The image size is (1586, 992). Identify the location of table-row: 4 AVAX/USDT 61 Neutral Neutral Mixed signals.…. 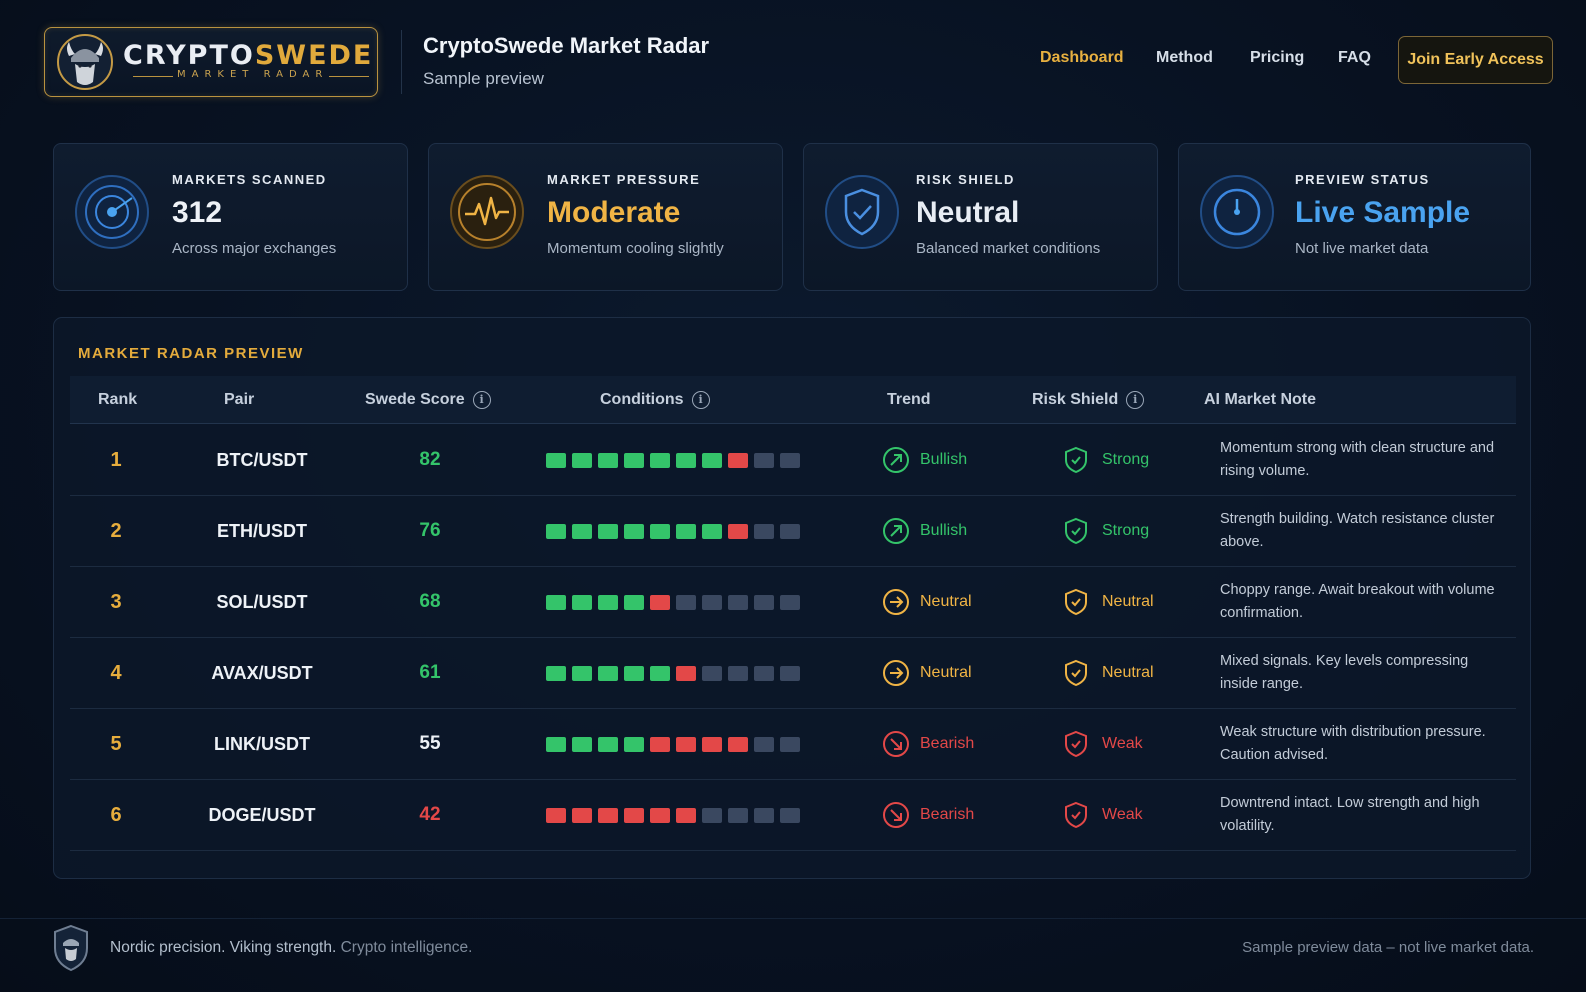
(793, 673).